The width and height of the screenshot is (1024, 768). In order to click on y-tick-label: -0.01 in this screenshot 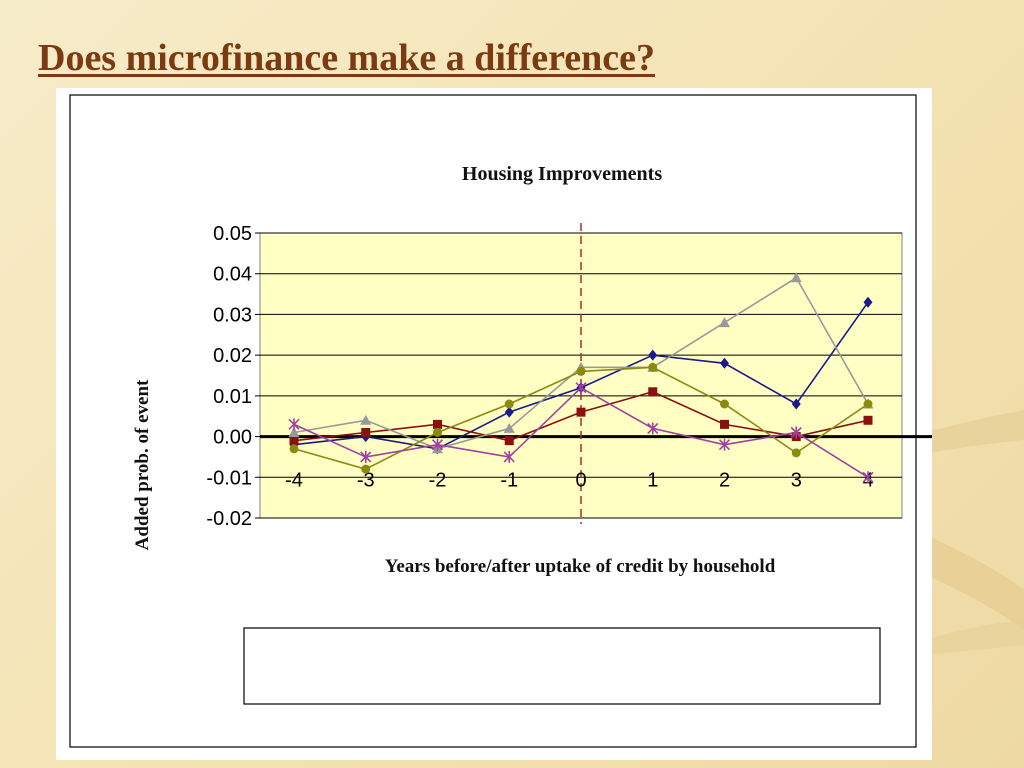, I will do `click(229, 478)`.